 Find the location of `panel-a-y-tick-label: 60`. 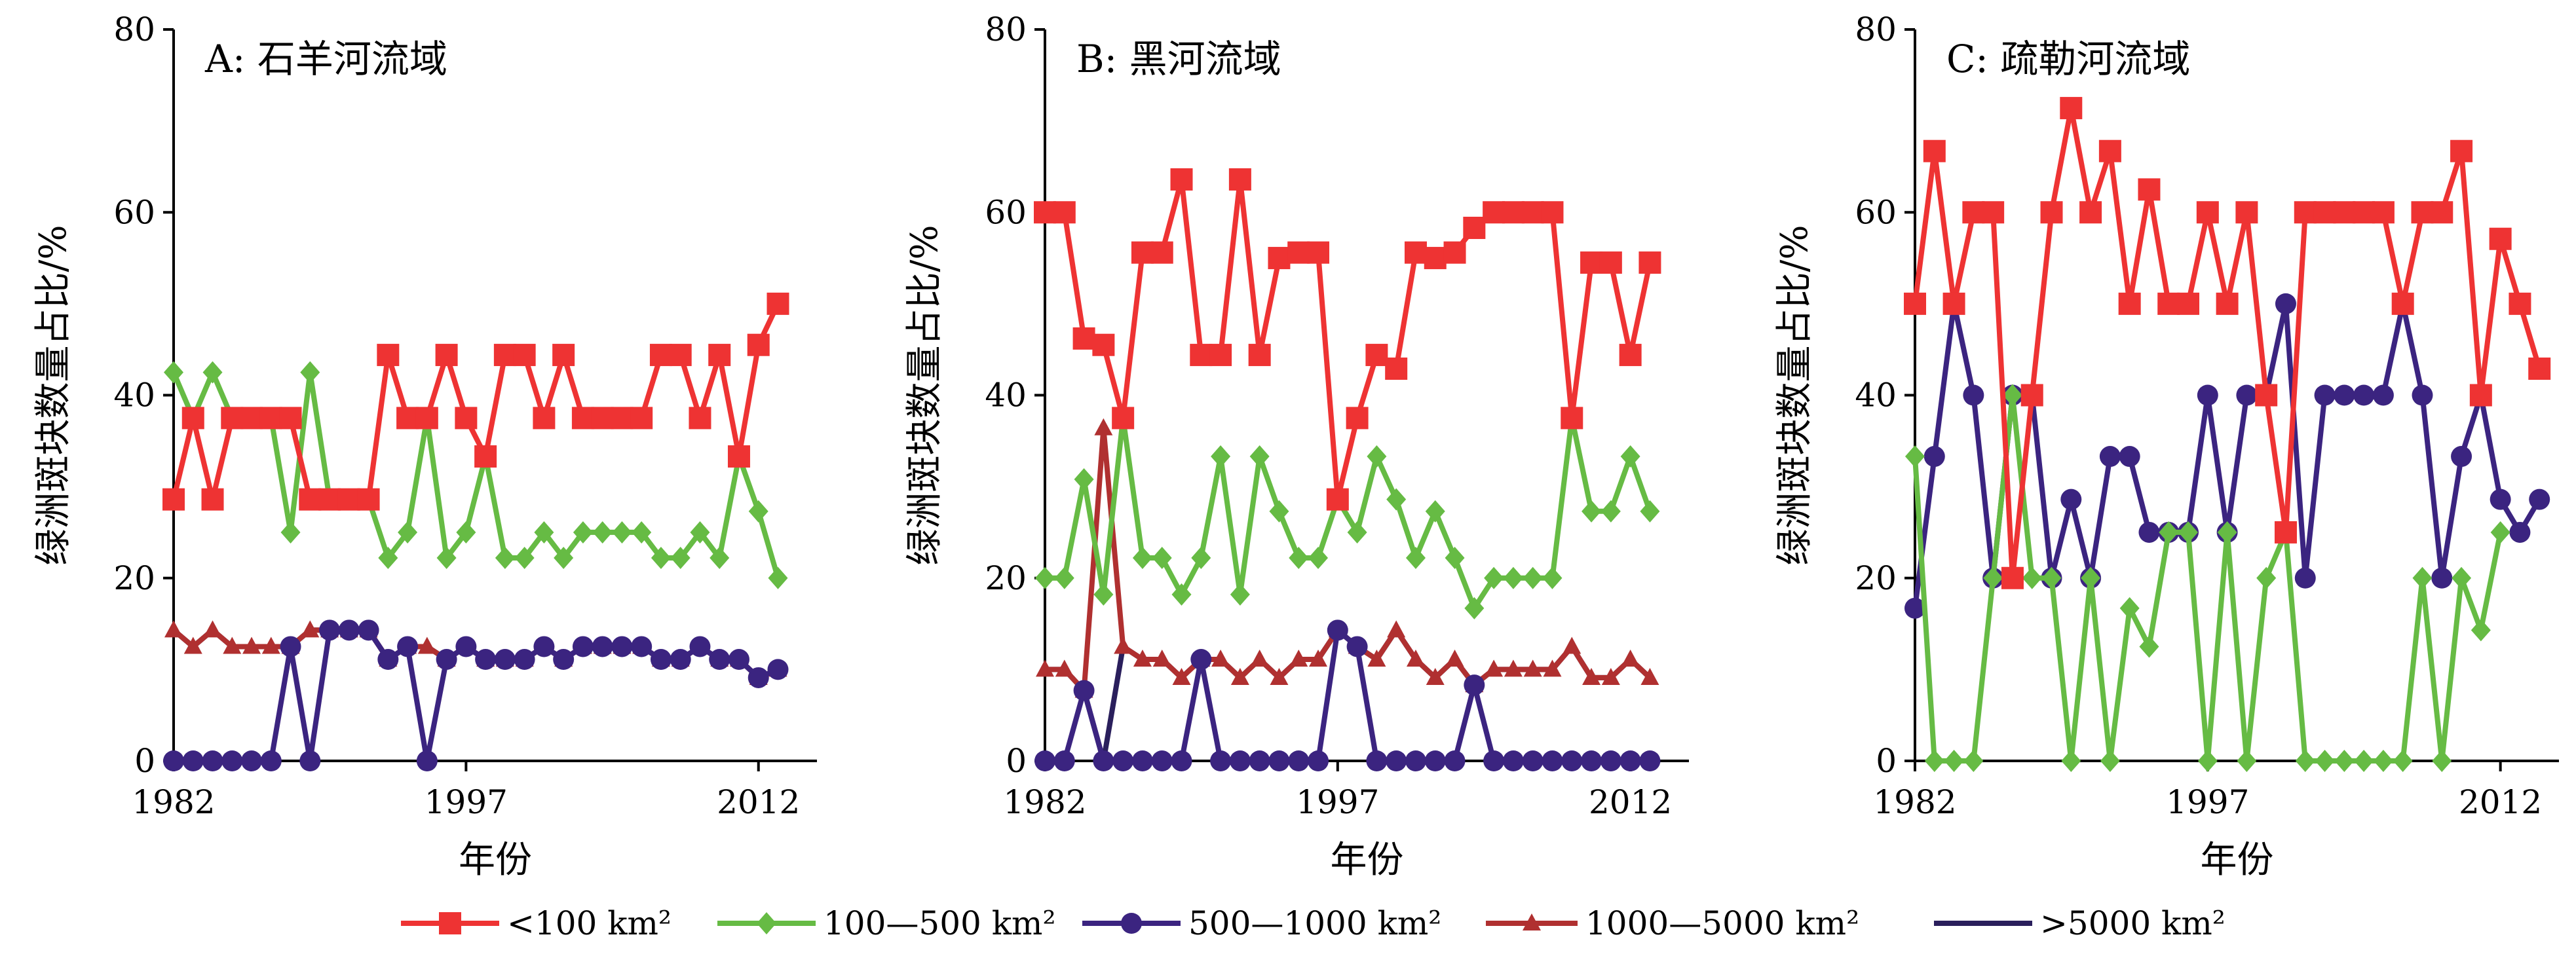

panel-a-y-tick-label: 60 is located at coordinates (134, 212).